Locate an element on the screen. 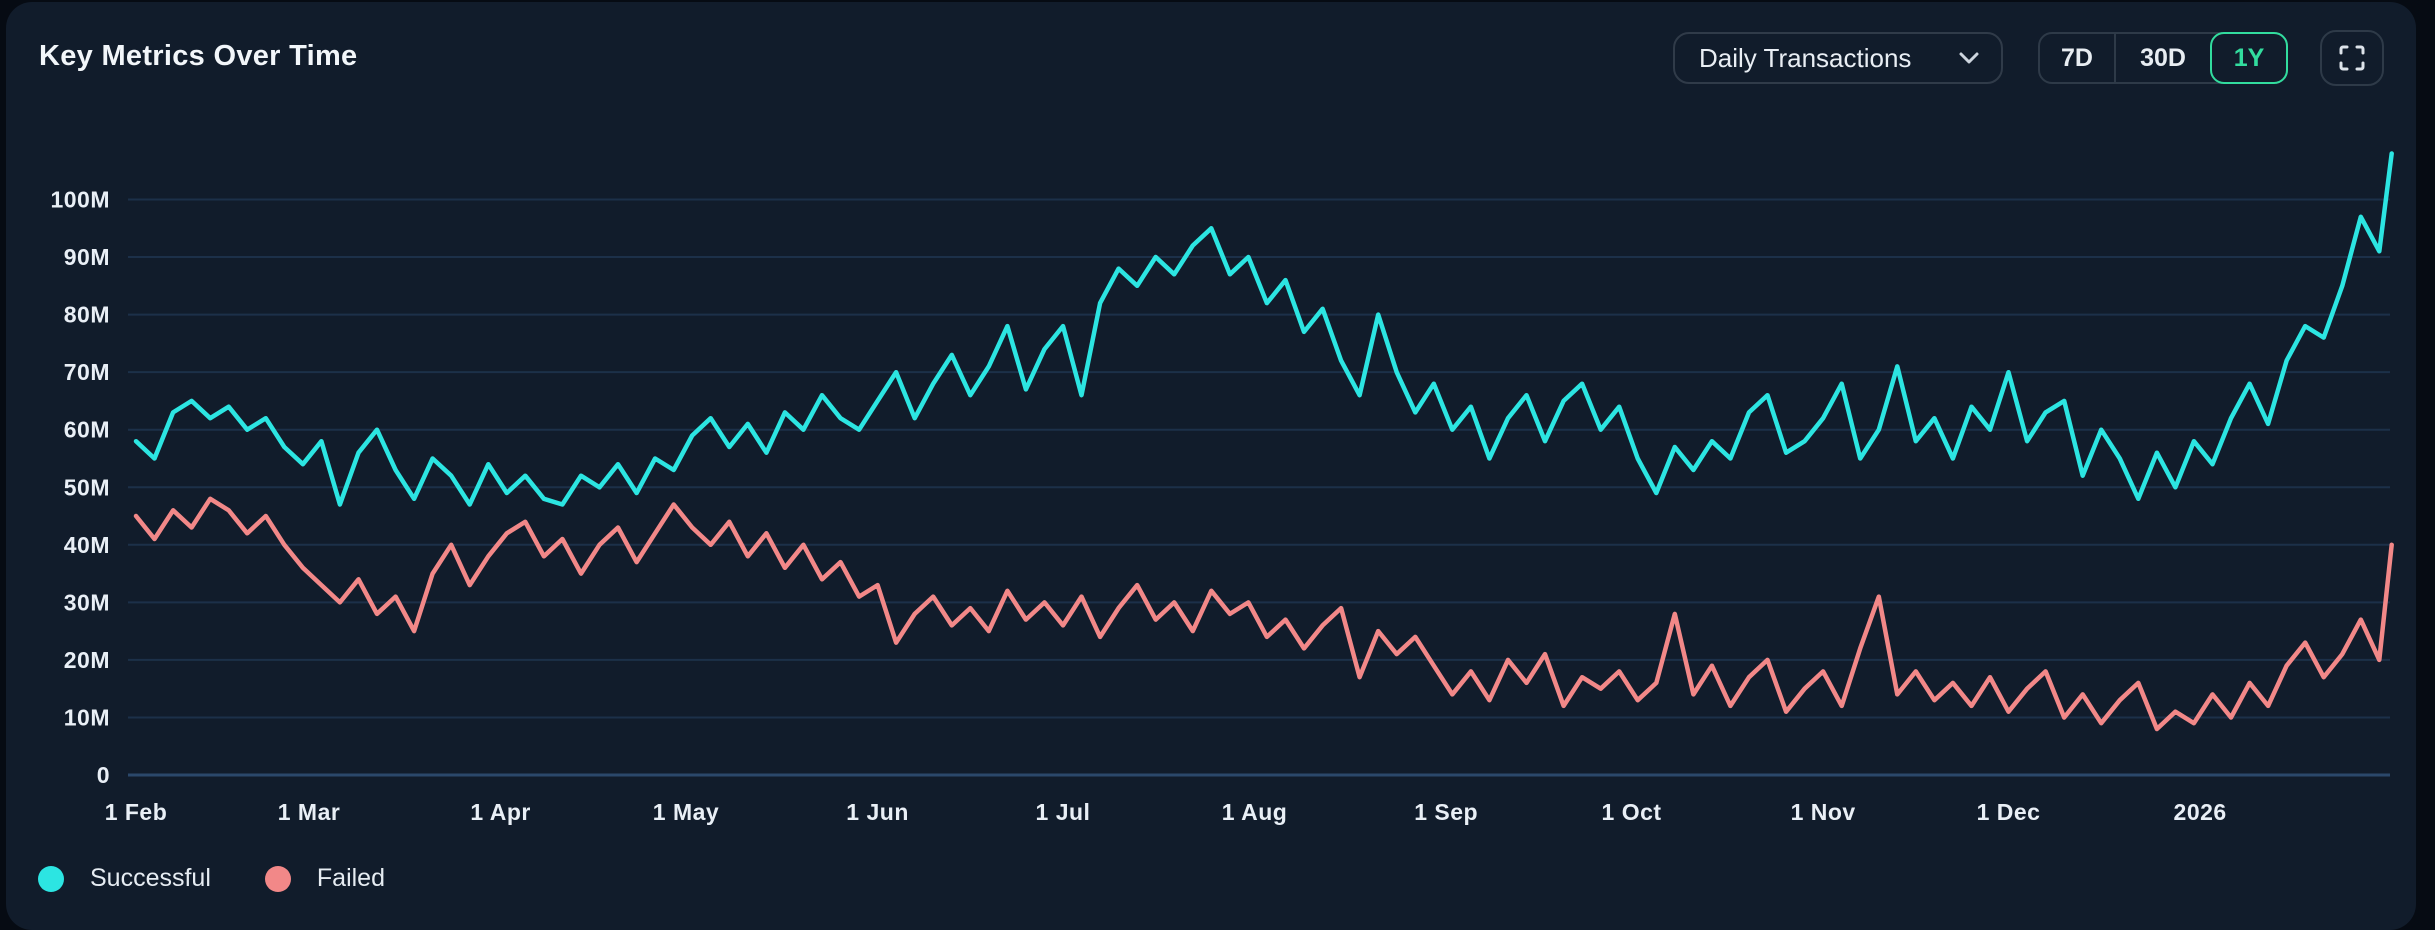 This screenshot has width=2435, height=930. legend-label: Successful is located at coordinates (150, 878).